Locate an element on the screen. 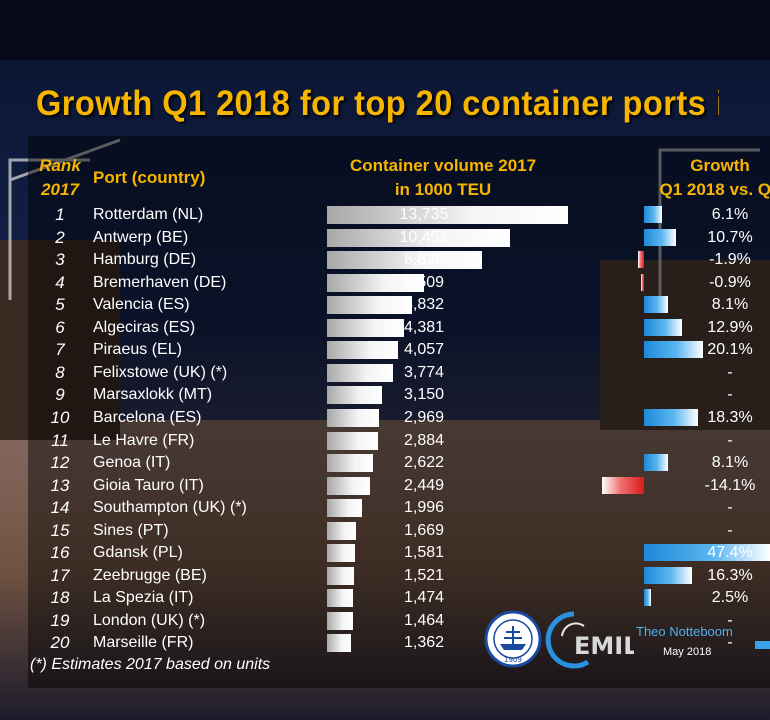 This screenshot has height=720, width=770. rank-cell: 17 is located at coordinates (60, 575).